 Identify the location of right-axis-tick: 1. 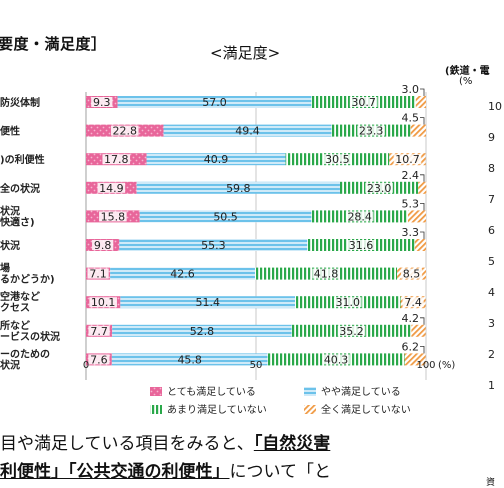
(491, 385).